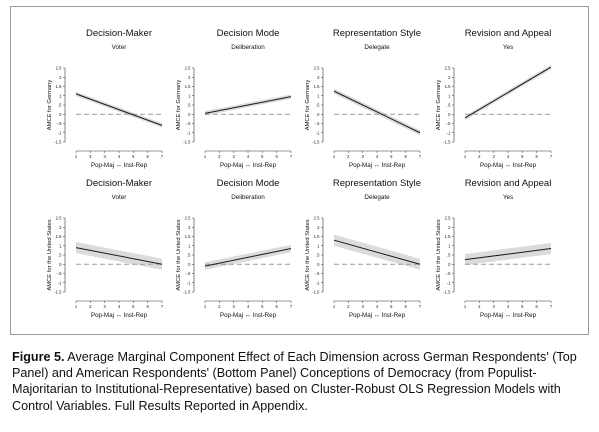 The height and width of the screenshot is (432, 599). What do you see at coordinates (189, 114) in the screenshot?
I see `panel-2-y-tick-label: 0` at bounding box center [189, 114].